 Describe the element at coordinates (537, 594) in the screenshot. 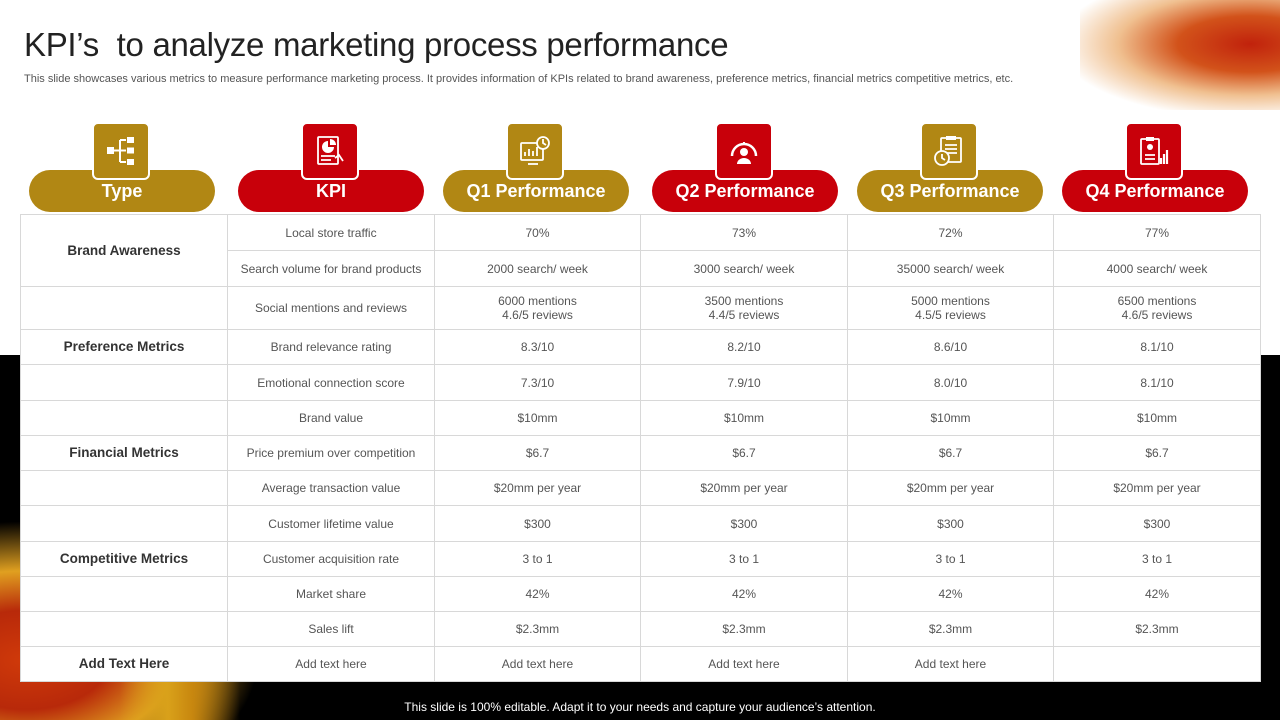

I see `q1-cell: 42%` at that location.